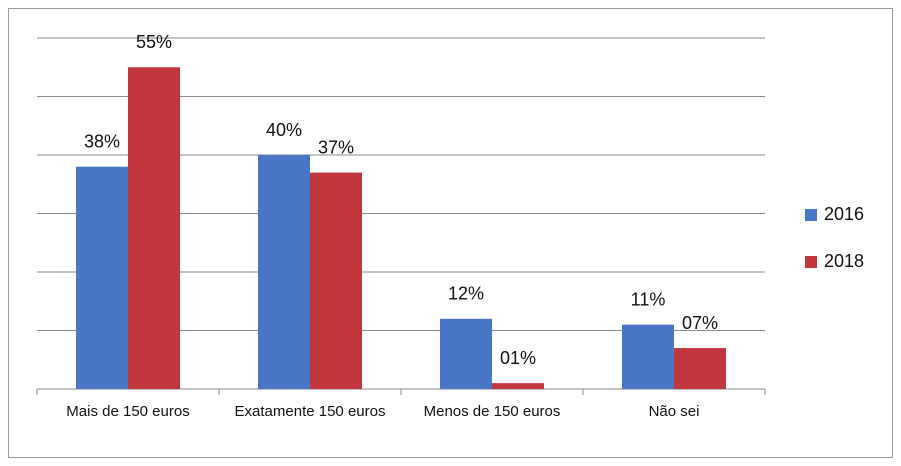 The height and width of the screenshot is (466, 901). What do you see at coordinates (492, 411) in the screenshot?
I see `x-tick-label: Menos de 150 euros` at bounding box center [492, 411].